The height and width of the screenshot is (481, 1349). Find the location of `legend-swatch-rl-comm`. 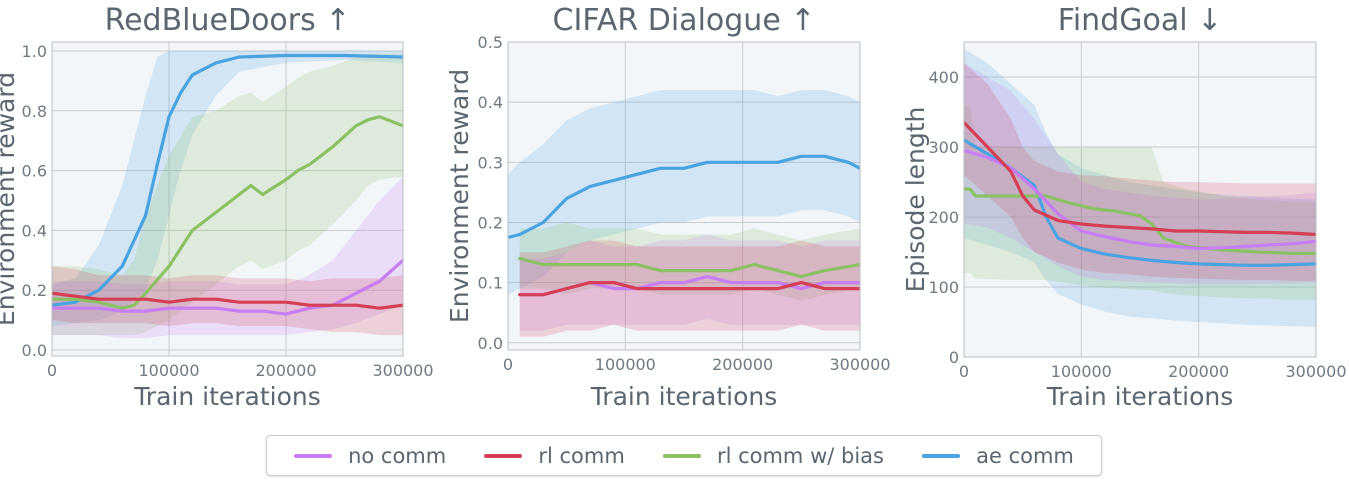

legend-swatch-rl-comm is located at coordinates (503, 455).